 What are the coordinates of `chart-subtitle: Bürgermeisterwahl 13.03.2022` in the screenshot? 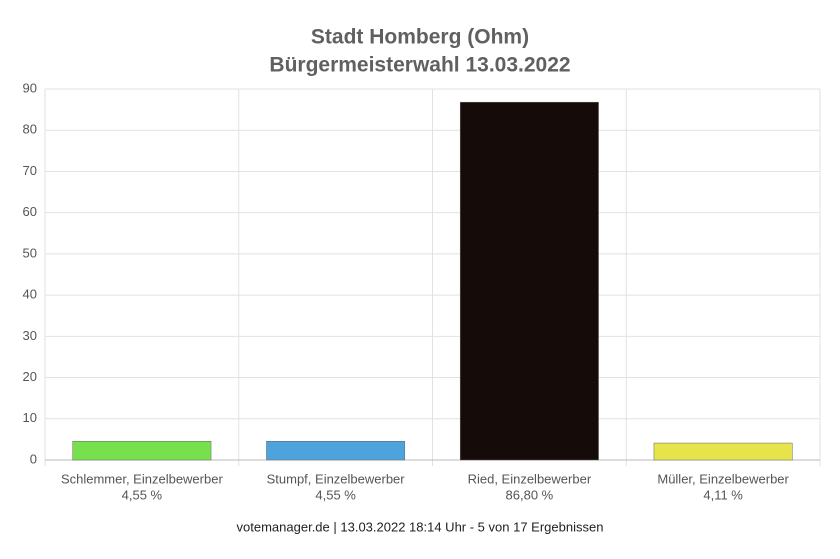 It's located at (419, 65).